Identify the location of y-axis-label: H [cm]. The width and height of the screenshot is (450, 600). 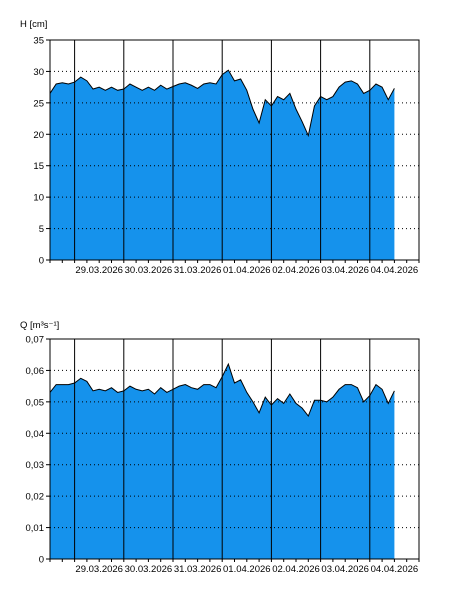
(33, 24).